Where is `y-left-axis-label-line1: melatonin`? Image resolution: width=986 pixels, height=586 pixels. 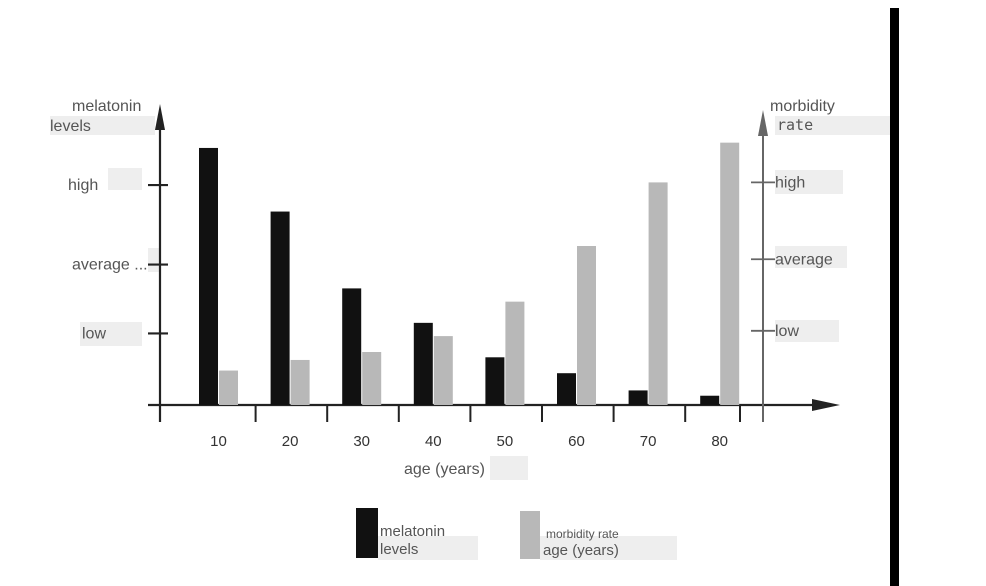 y-left-axis-label-line1: melatonin is located at coordinates (106, 106).